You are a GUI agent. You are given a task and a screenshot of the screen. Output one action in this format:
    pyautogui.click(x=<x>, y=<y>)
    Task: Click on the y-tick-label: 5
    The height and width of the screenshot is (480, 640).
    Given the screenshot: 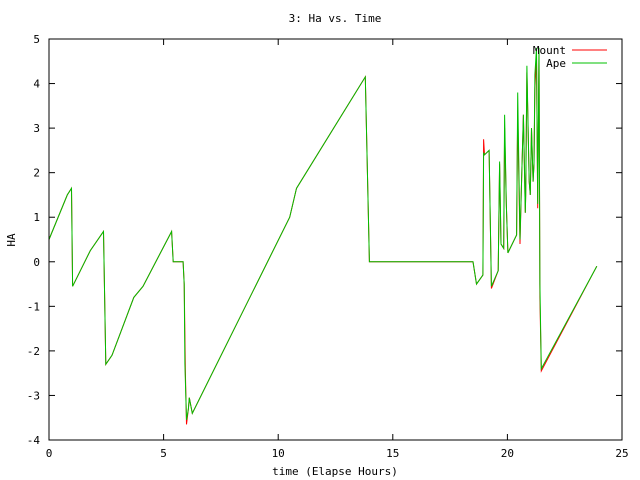 What is the action you would take?
    pyautogui.click(x=36, y=39)
    